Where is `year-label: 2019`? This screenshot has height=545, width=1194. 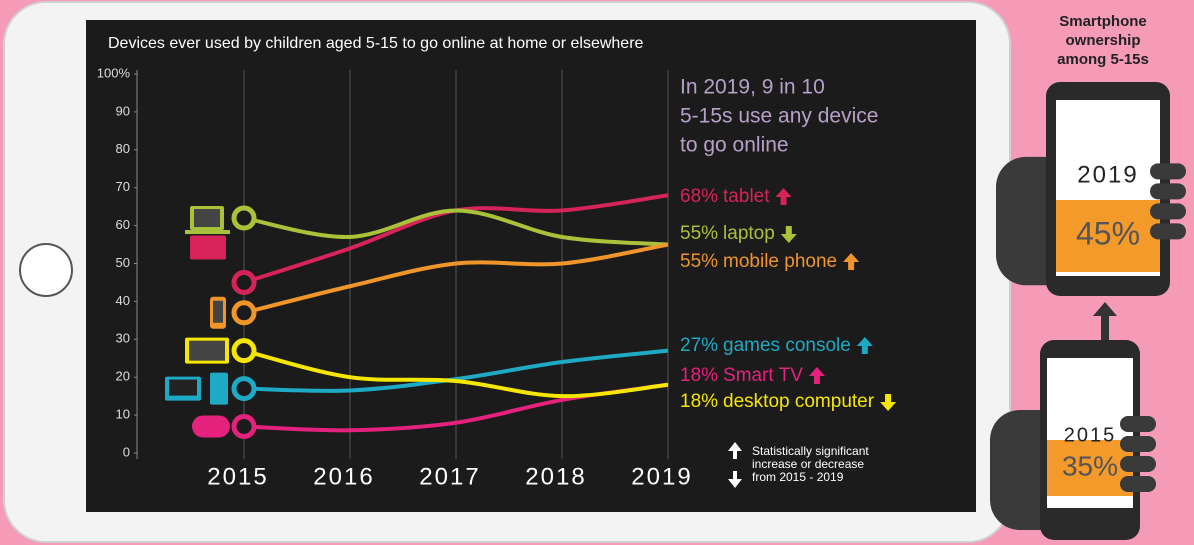 year-label: 2019 is located at coordinates (1107, 174).